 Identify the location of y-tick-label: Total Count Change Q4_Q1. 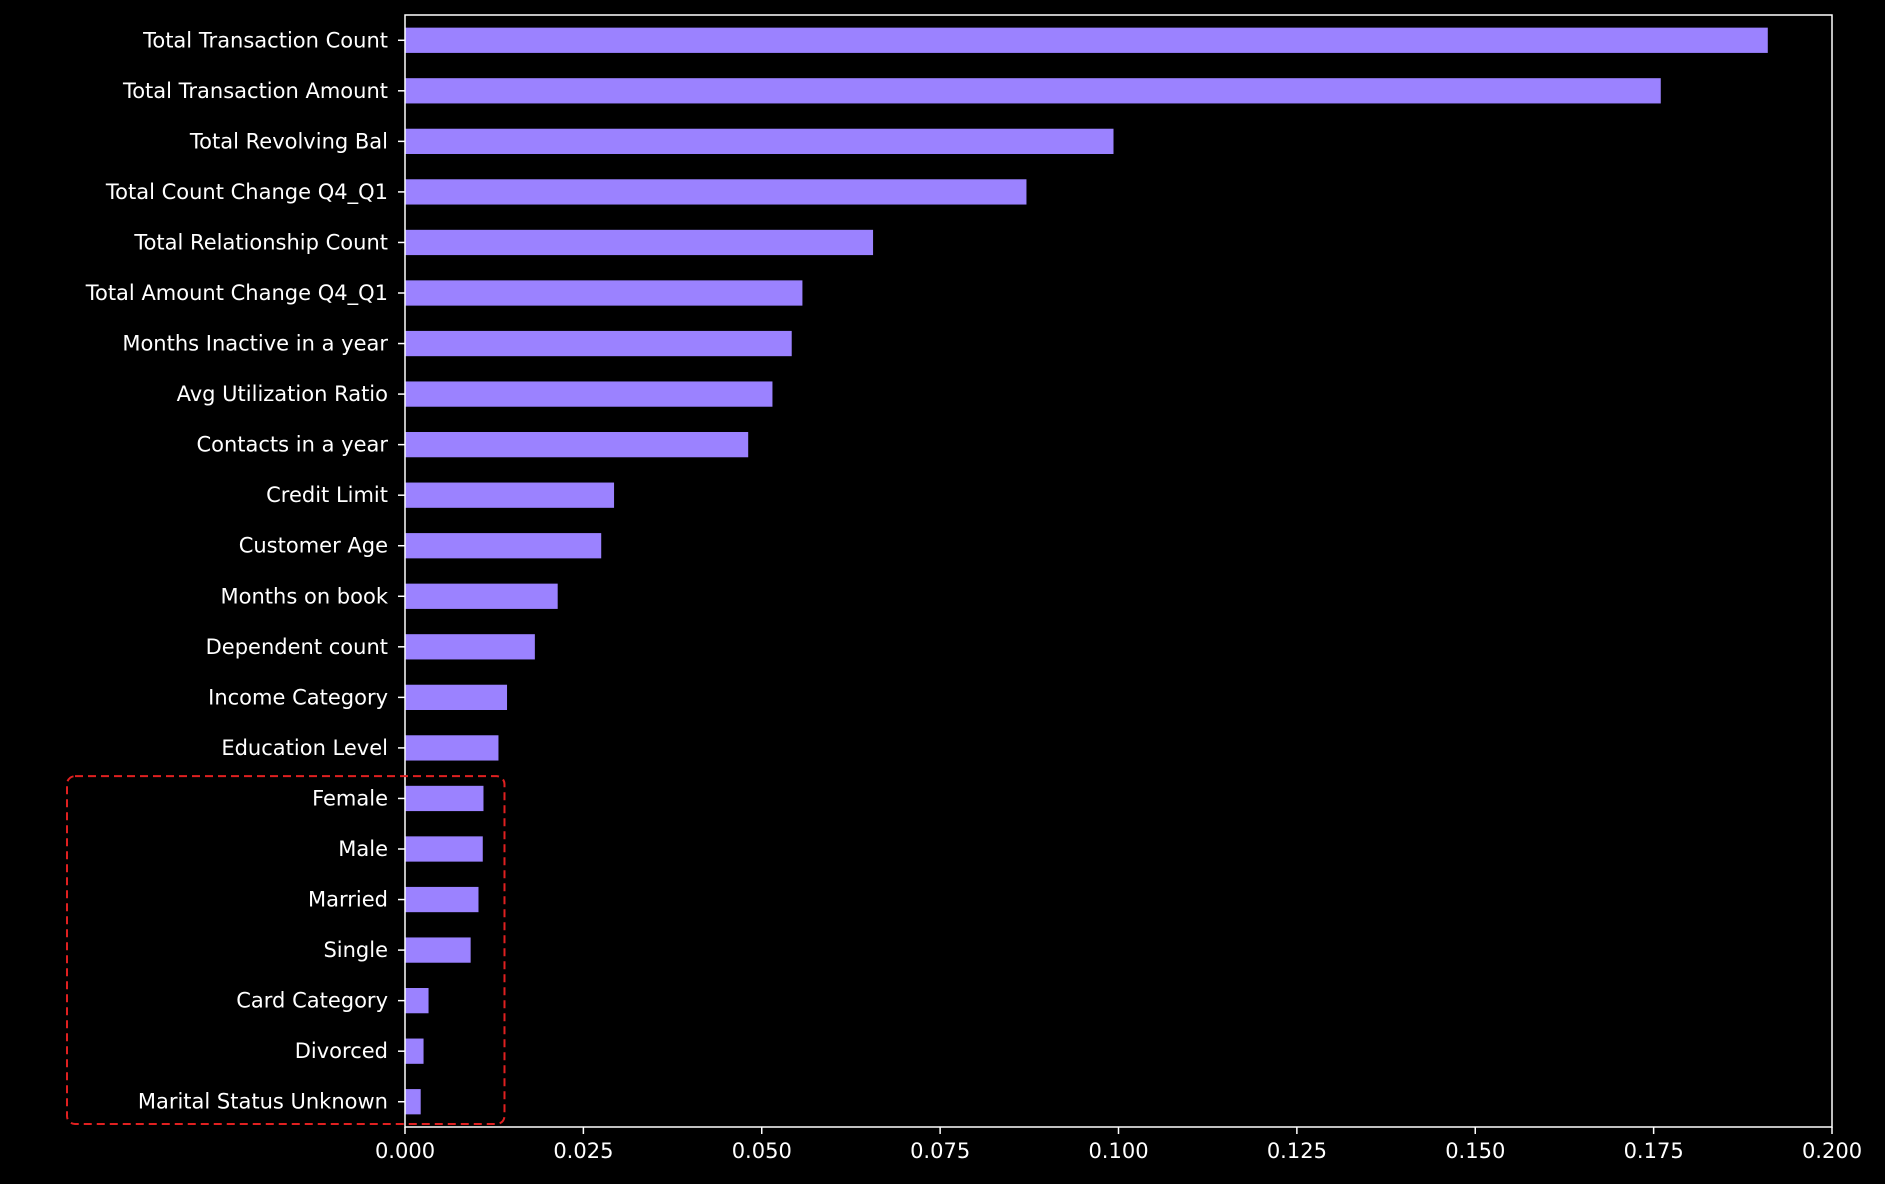
(246, 192).